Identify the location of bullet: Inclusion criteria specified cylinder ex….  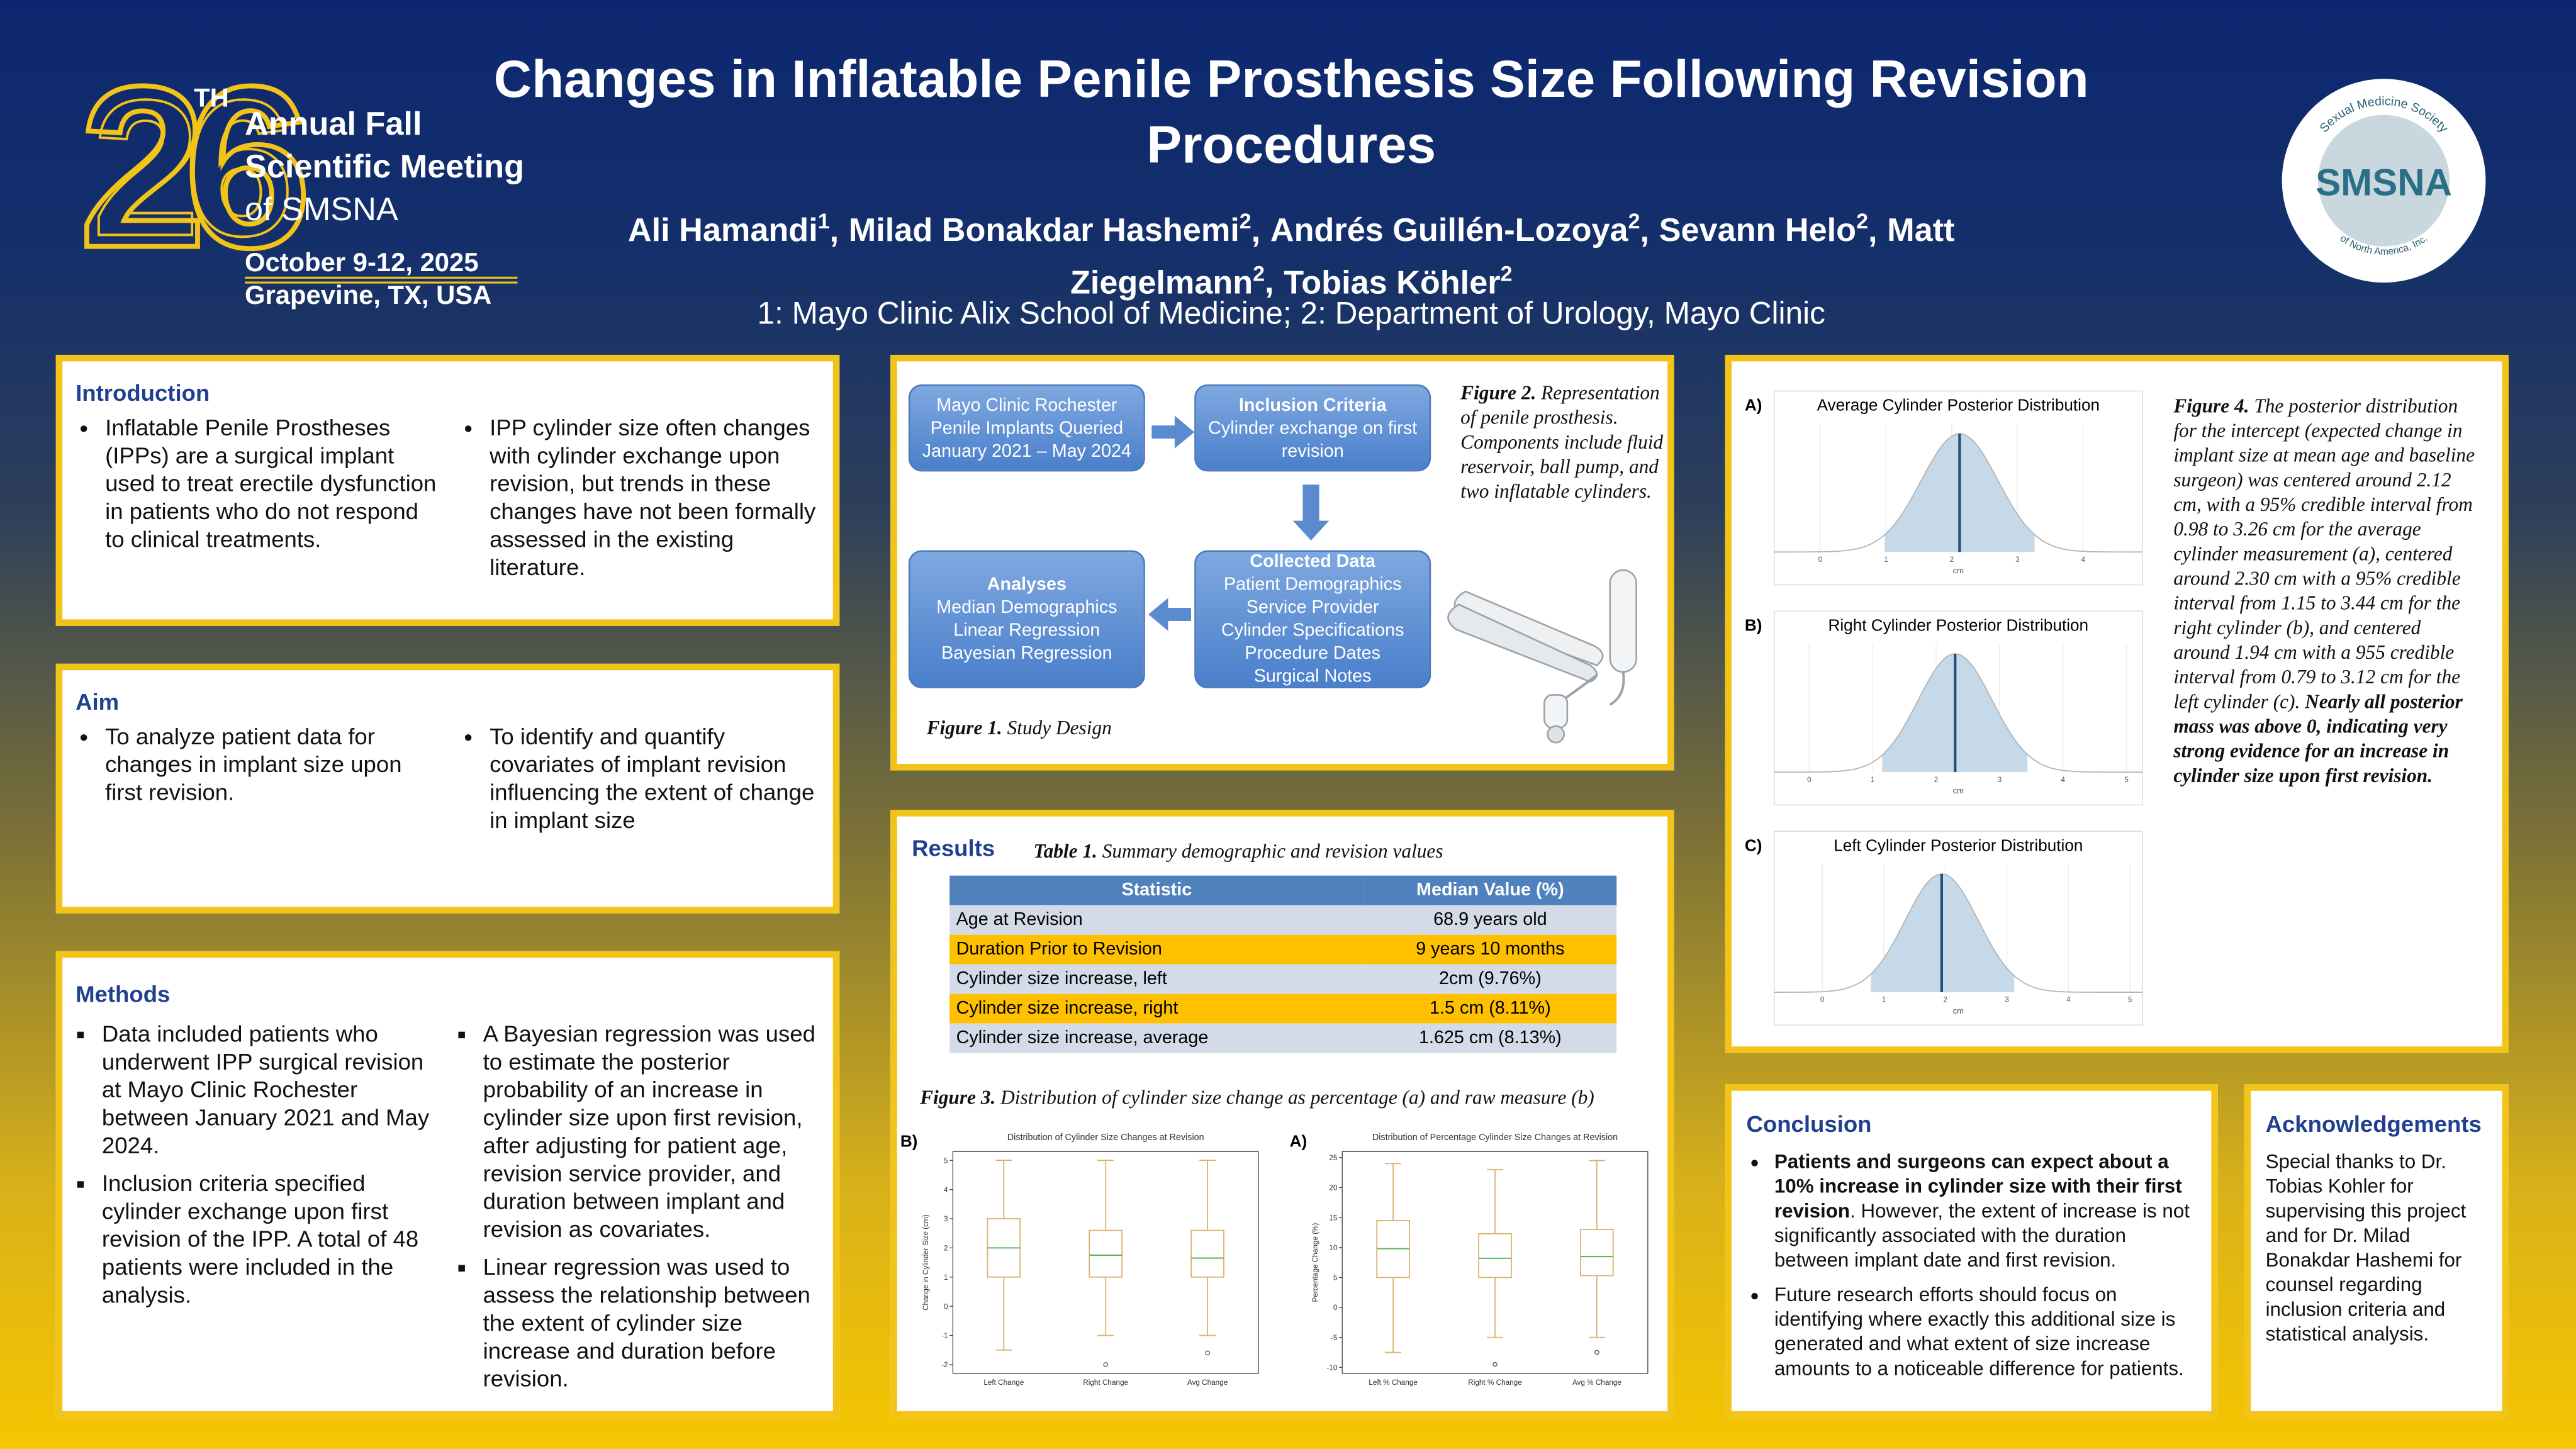
(269, 1239).